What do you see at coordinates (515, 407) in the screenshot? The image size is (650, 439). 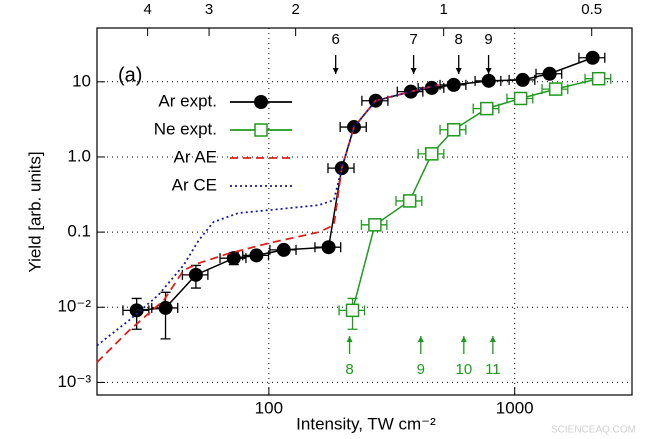 I see `x-tick-label: 1000` at bounding box center [515, 407].